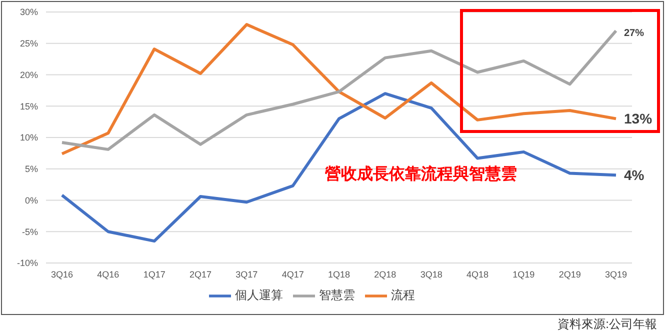  What do you see at coordinates (247, 274) in the screenshot?
I see `x-tick-label: 3Q17` at bounding box center [247, 274].